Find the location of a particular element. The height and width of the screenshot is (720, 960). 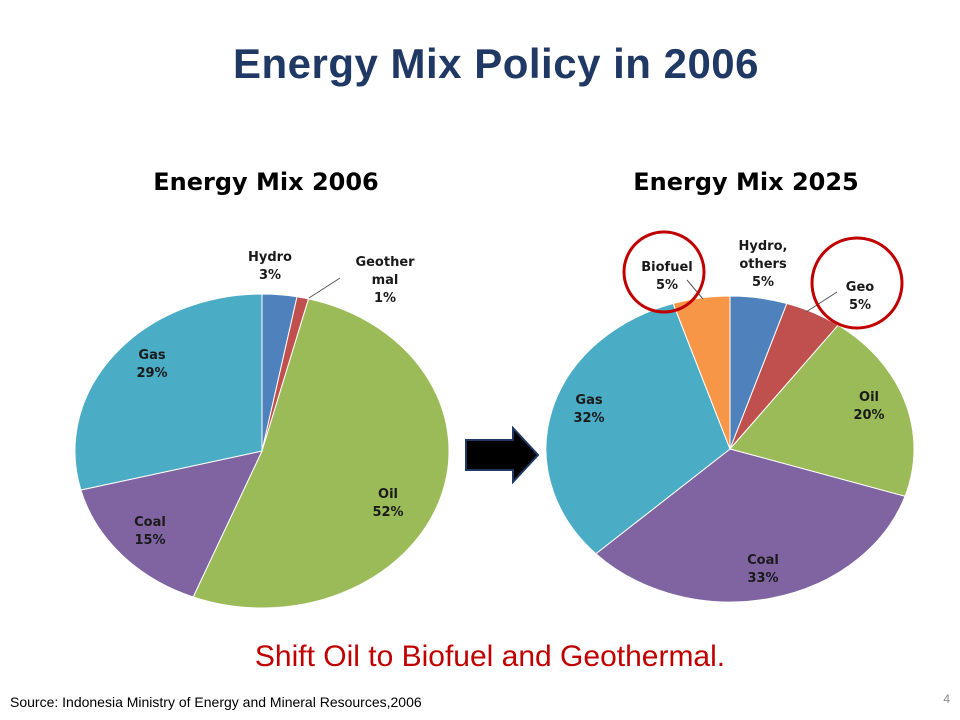

takeaway-text: Shift Oil to Biofuel and Geothermal. is located at coordinates (490, 656).